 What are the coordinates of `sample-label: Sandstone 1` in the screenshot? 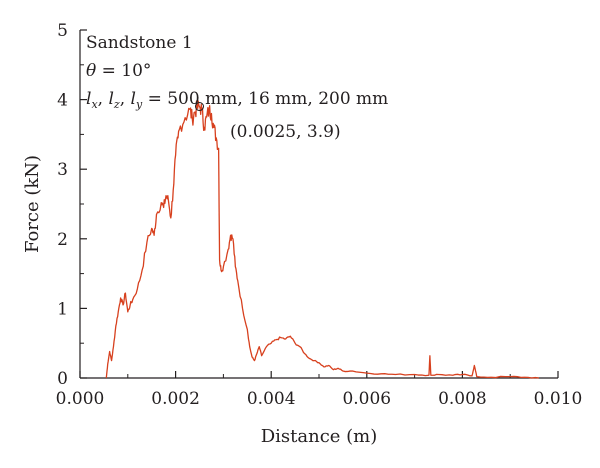 It's located at (139, 43).